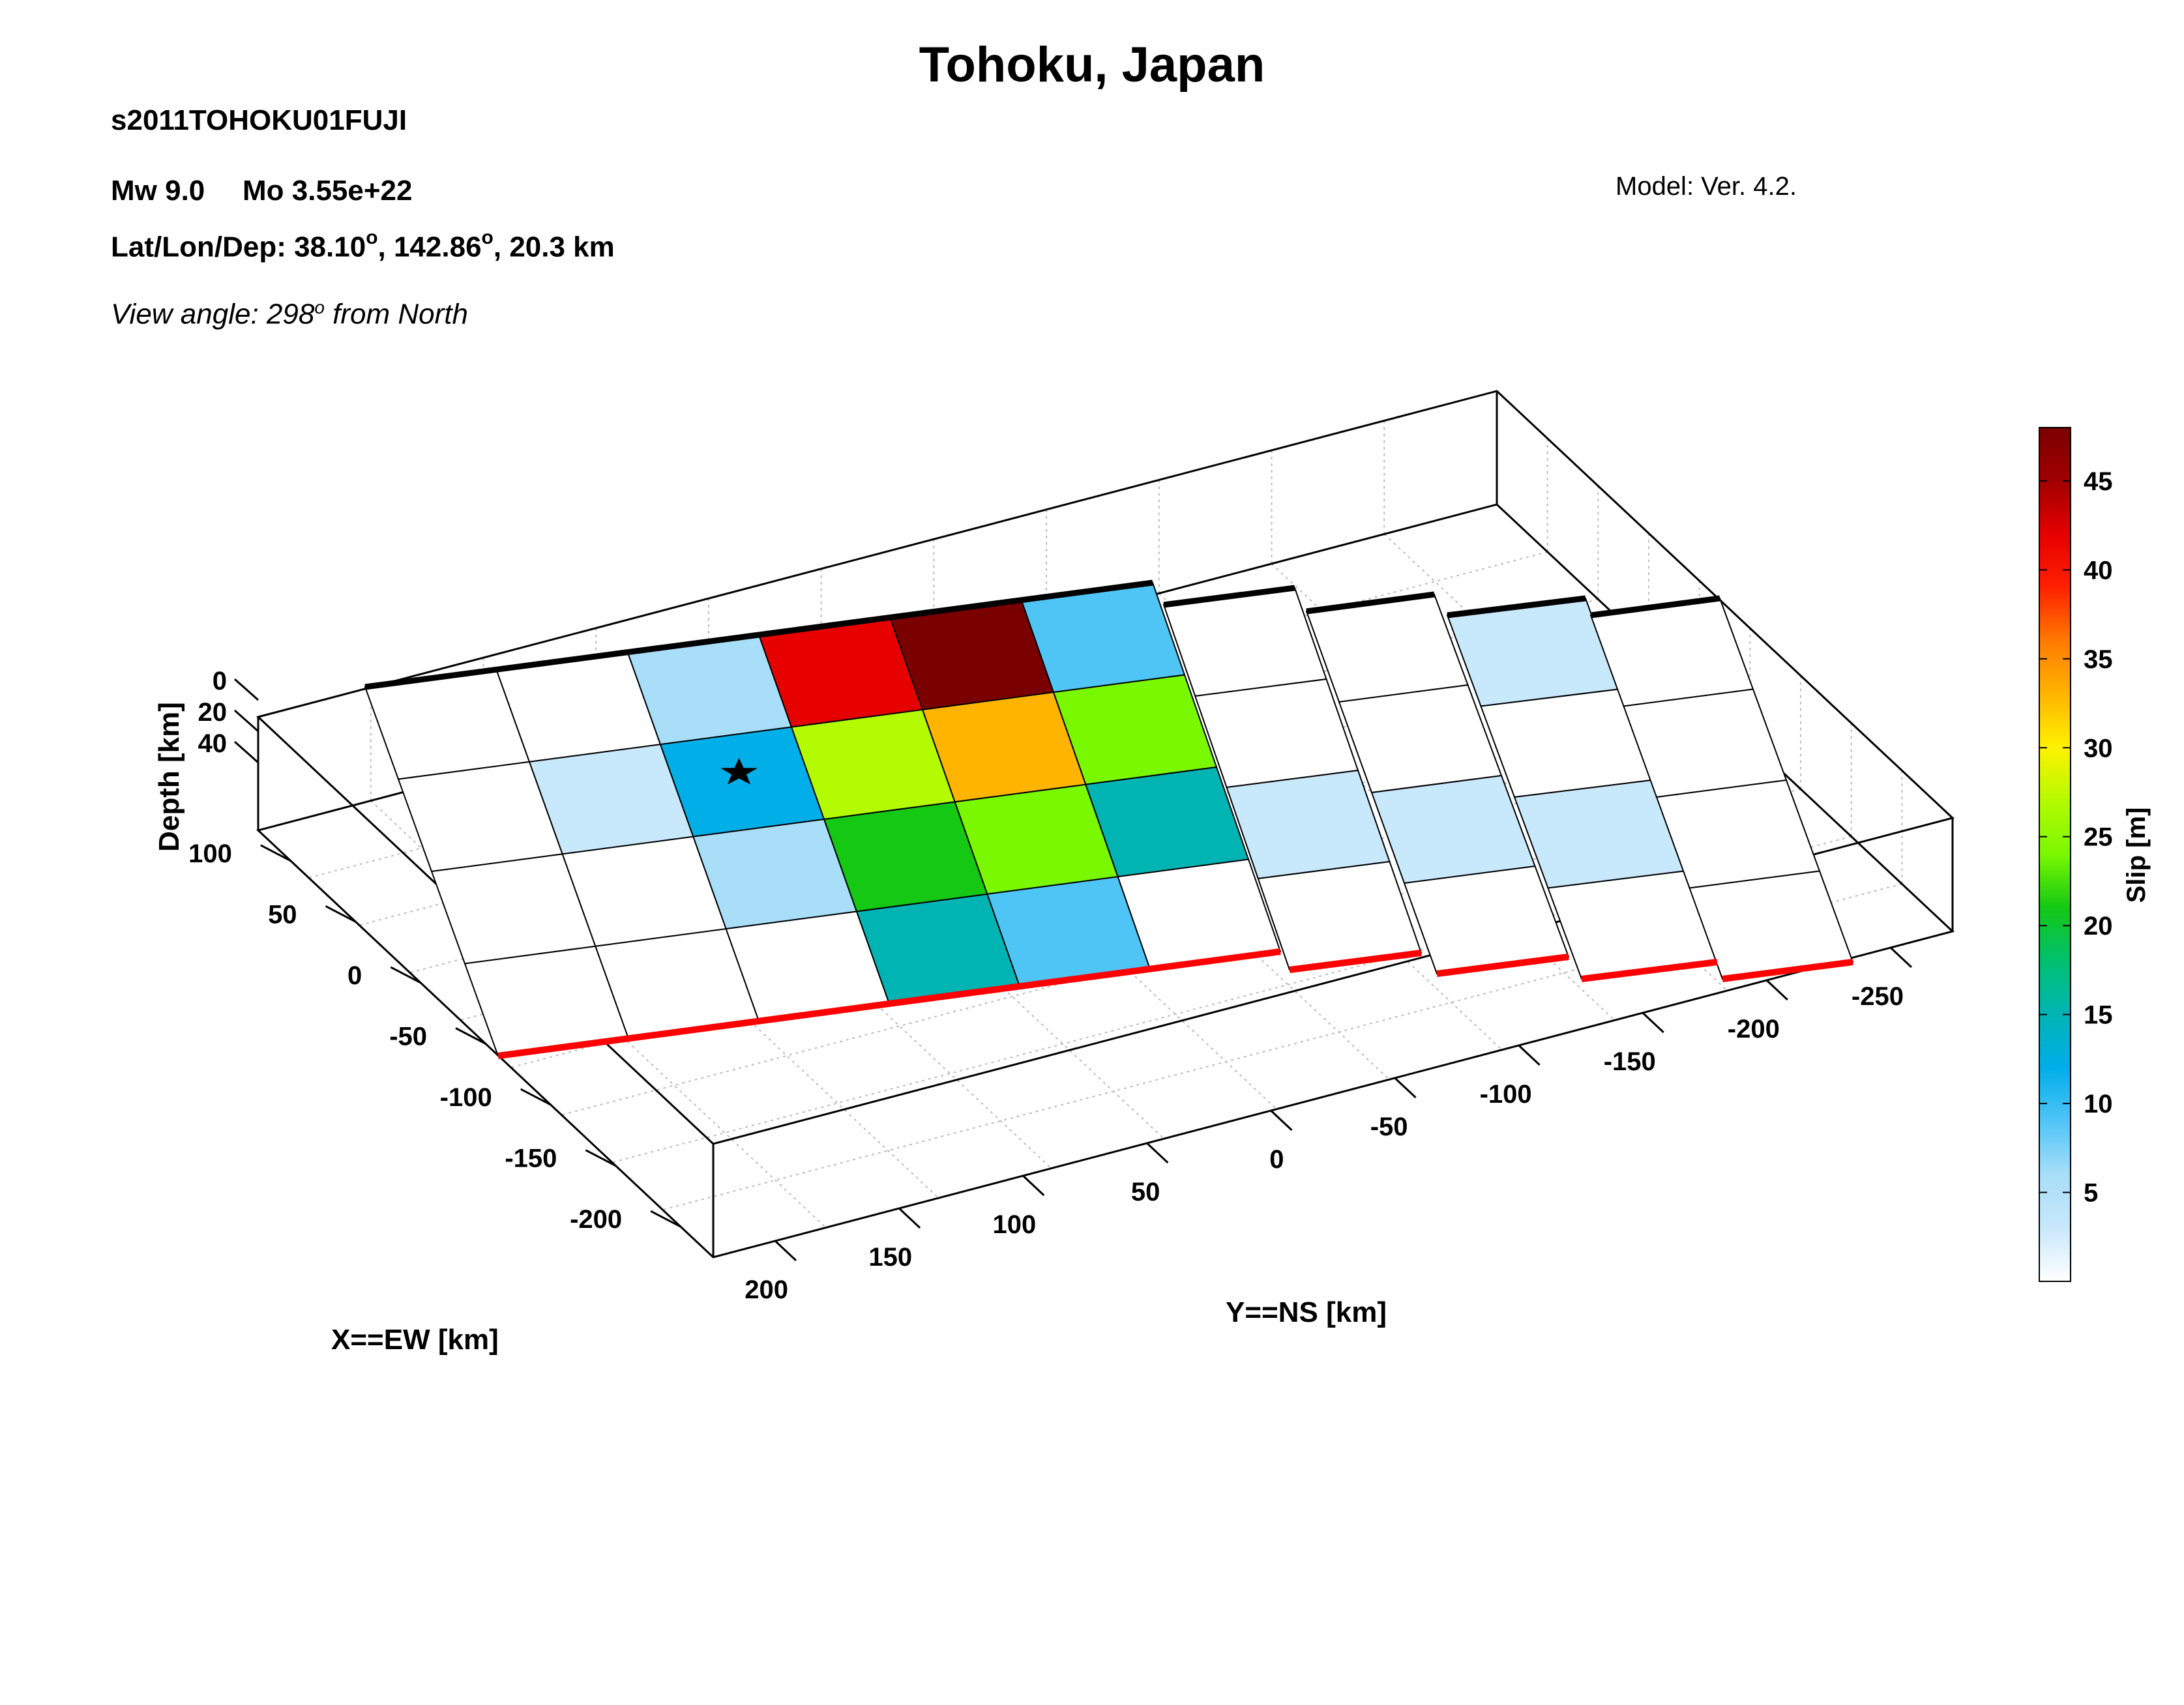 The width and height of the screenshot is (2184, 1705). I want to click on colorbar-tick-label: 20, so click(2099, 926).